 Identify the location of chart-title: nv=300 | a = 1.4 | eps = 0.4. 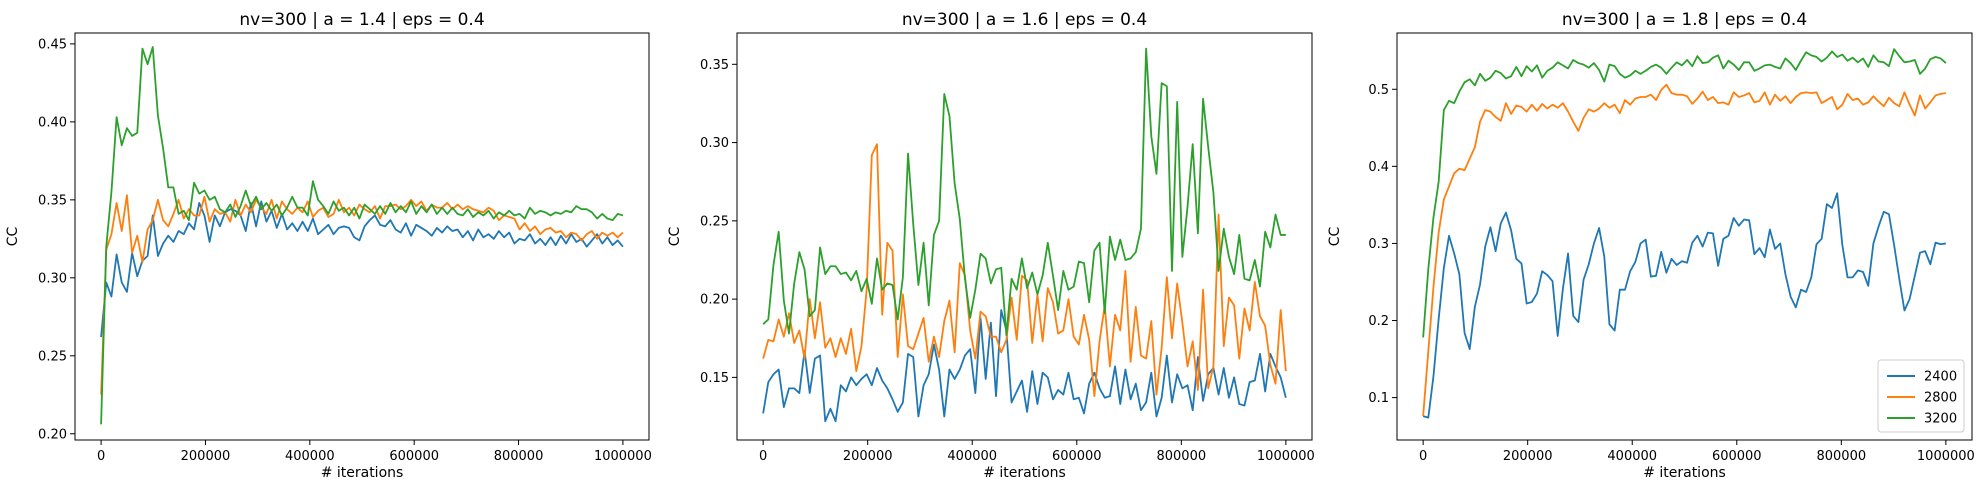
(361, 20).